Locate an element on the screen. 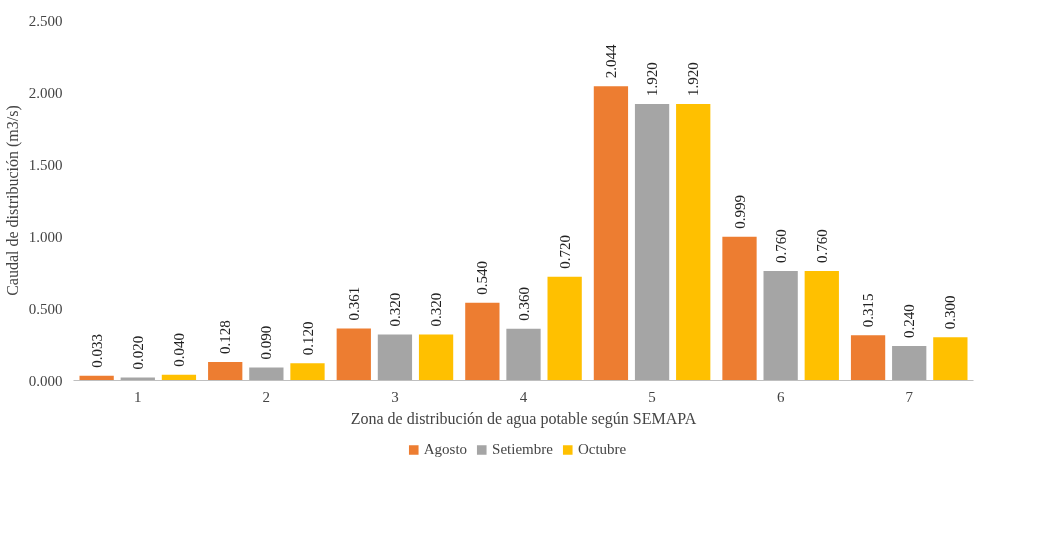 The height and width of the screenshot is (559, 1055). y-tick-label: 0.000 is located at coordinates (45, 380).